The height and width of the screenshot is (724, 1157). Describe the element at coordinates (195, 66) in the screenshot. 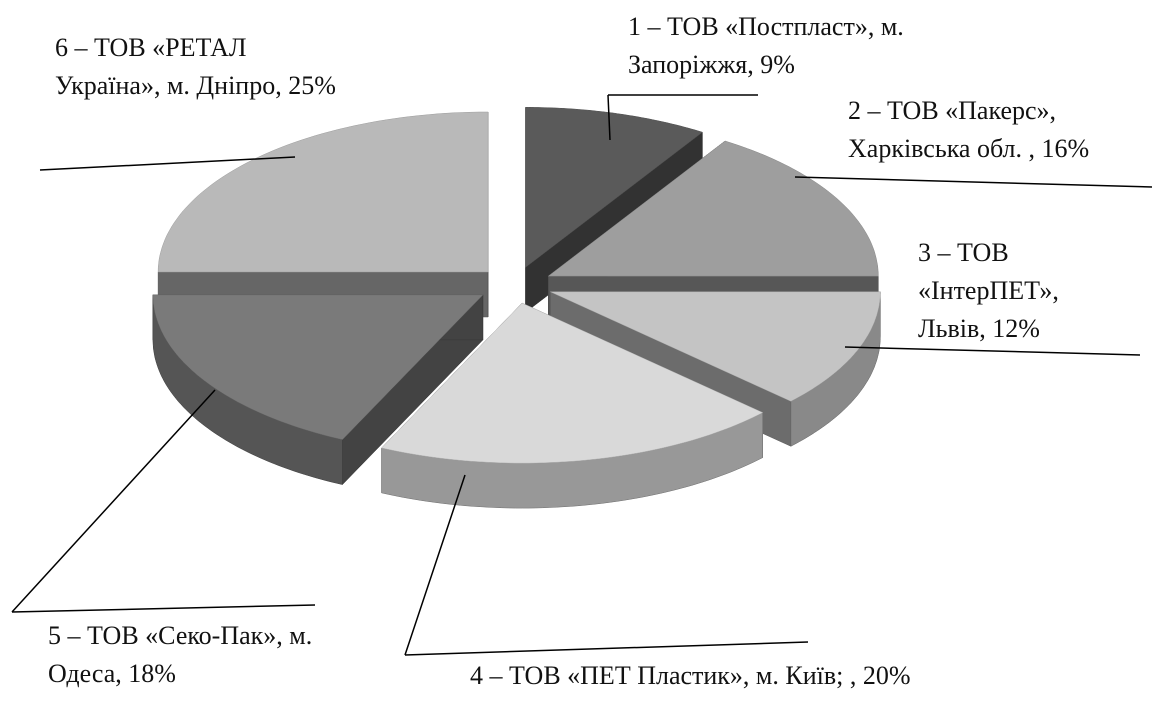

I see `slice-label: 6 – ТОВ «РЕТАЛ Україна», м. Дніпро, 25%` at that location.